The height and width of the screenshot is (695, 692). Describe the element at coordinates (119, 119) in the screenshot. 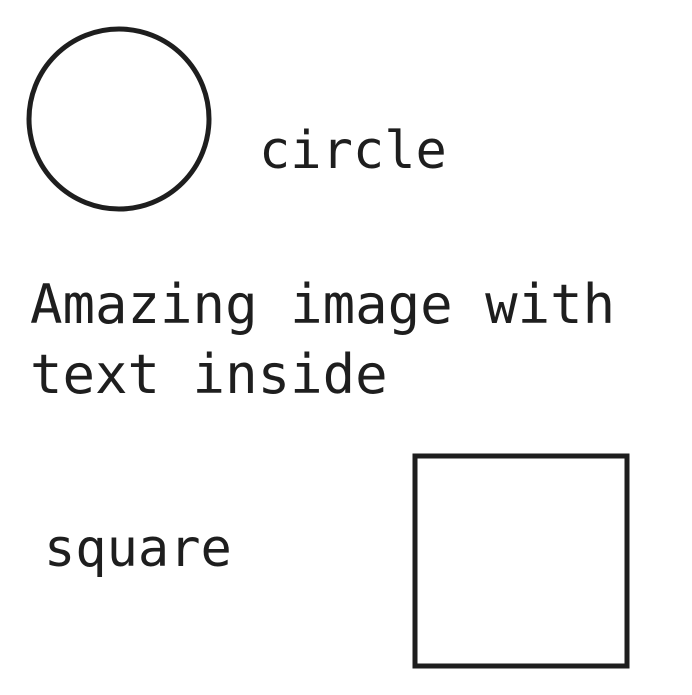

I see `circle-shape` at that location.